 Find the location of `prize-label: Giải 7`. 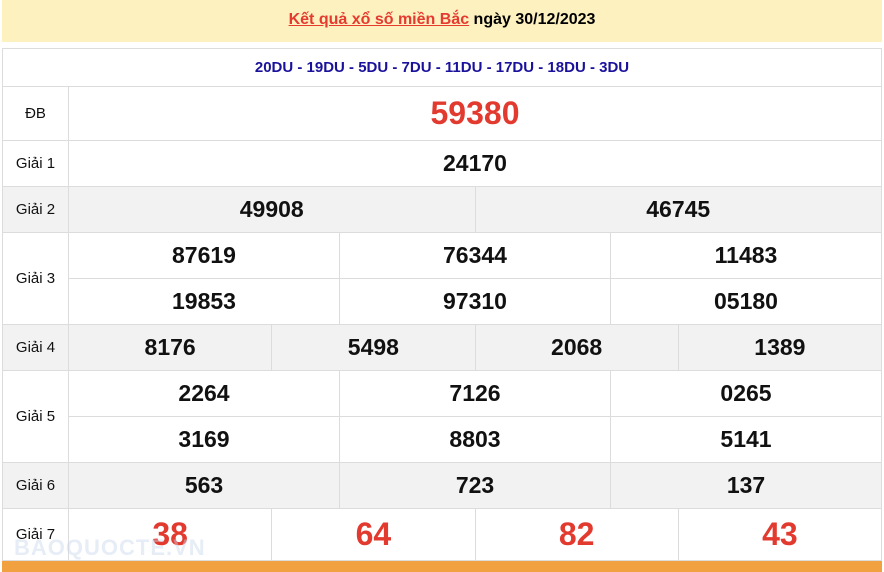

prize-label: Giải 7 is located at coordinates (35, 534).